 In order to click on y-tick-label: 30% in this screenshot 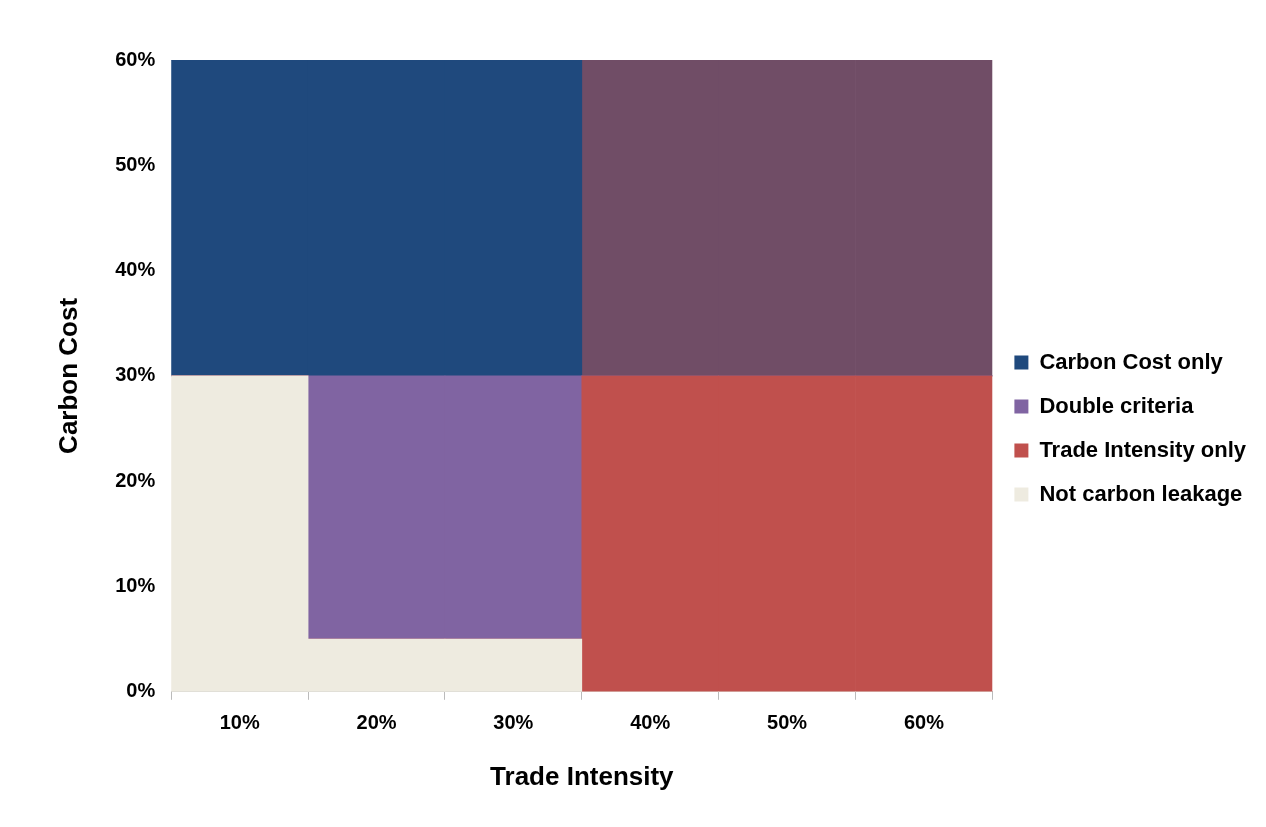, I will do `click(135, 374)`.